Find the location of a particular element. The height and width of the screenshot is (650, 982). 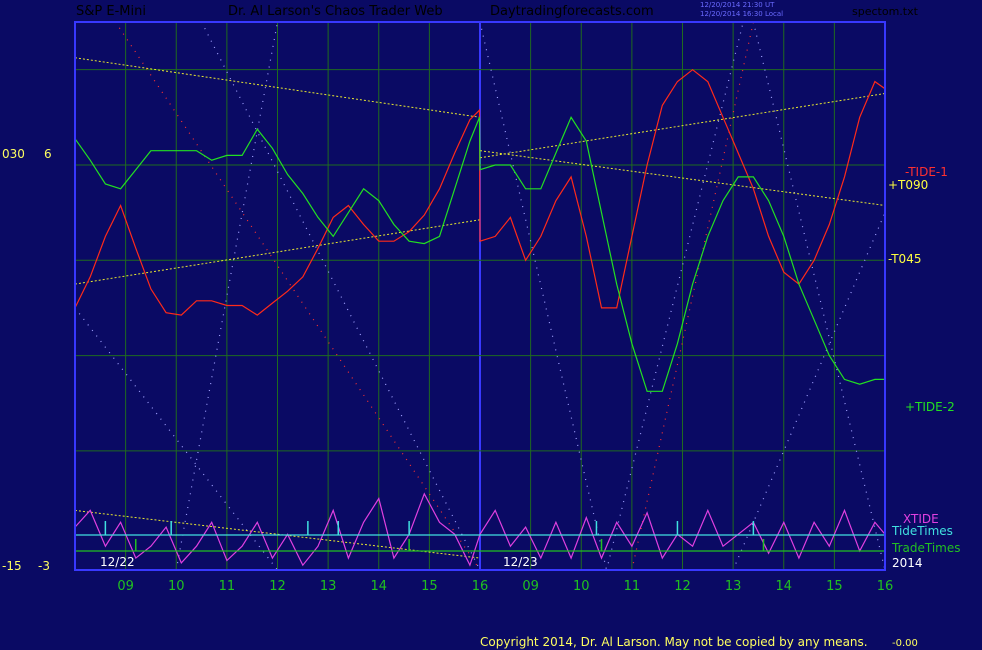

axis-bot-a: -15 is located at coordinates (12, 566).